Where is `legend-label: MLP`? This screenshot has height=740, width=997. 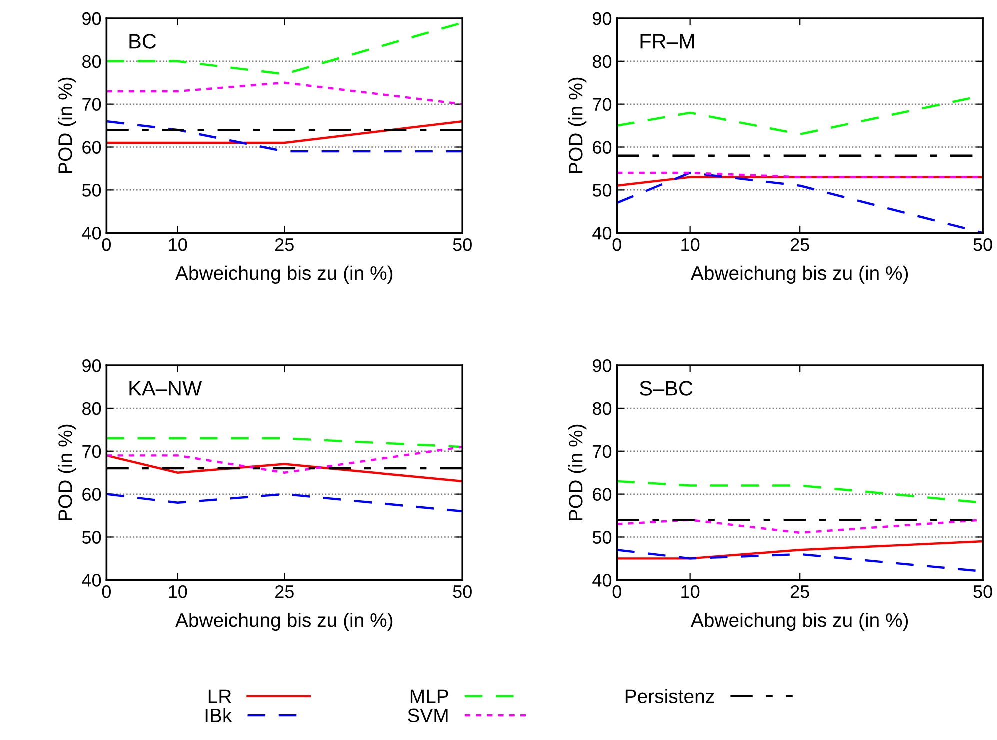
legend-label: MLP is located at coordinates (429, 697).